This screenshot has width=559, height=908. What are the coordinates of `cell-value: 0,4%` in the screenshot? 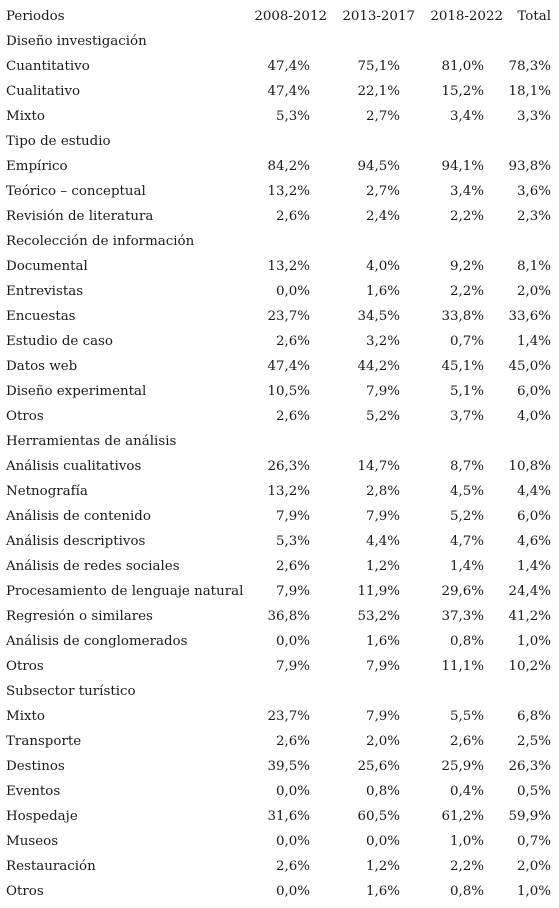 It's located at (466, 791).